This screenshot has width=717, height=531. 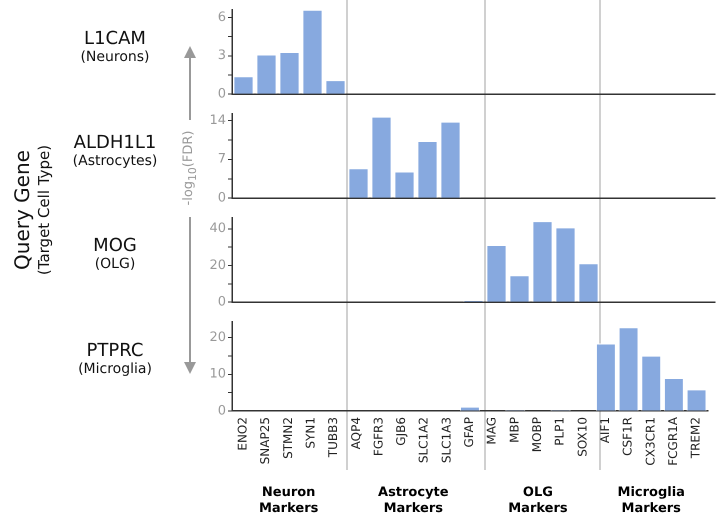 I want to click on text: (Target Cell Type), so click(x=44, y=210).